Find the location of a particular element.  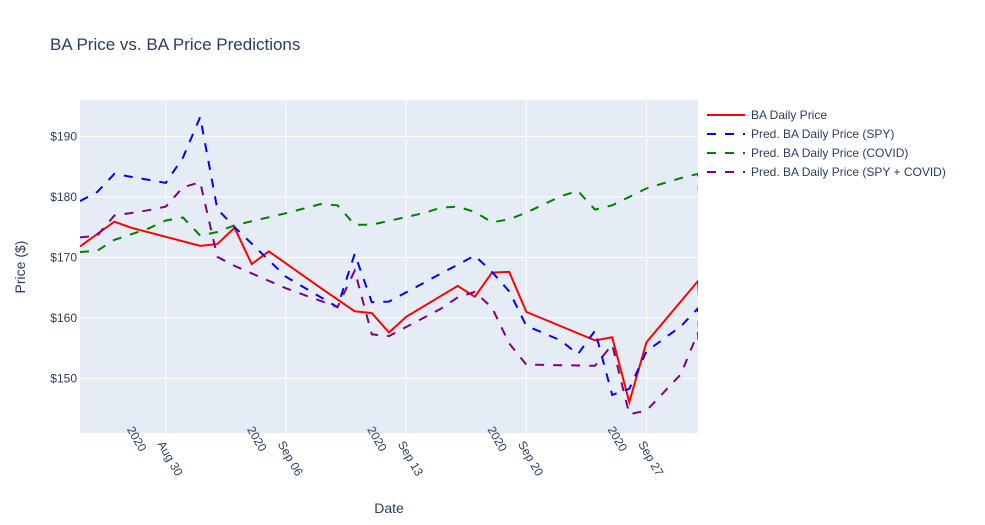

x-tick-label-line: Sep 13 is located at coordinates (410, 459).